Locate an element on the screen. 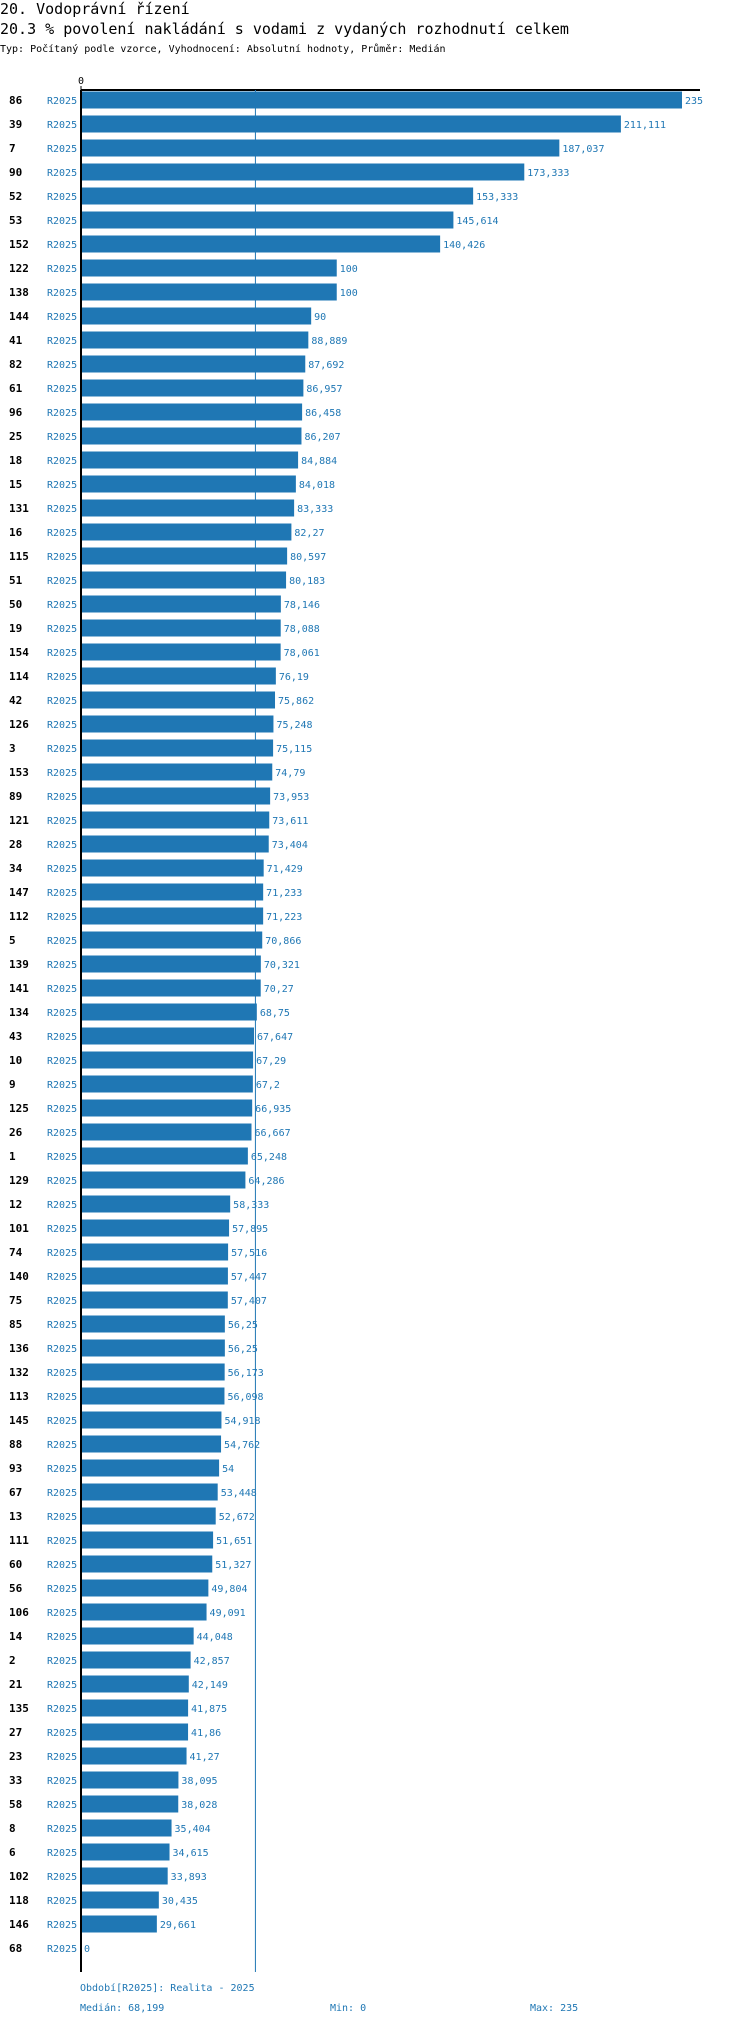 The width and height of the screenshot is (750, 2024). category-label: 75 is located at coordinates (15, 1300).